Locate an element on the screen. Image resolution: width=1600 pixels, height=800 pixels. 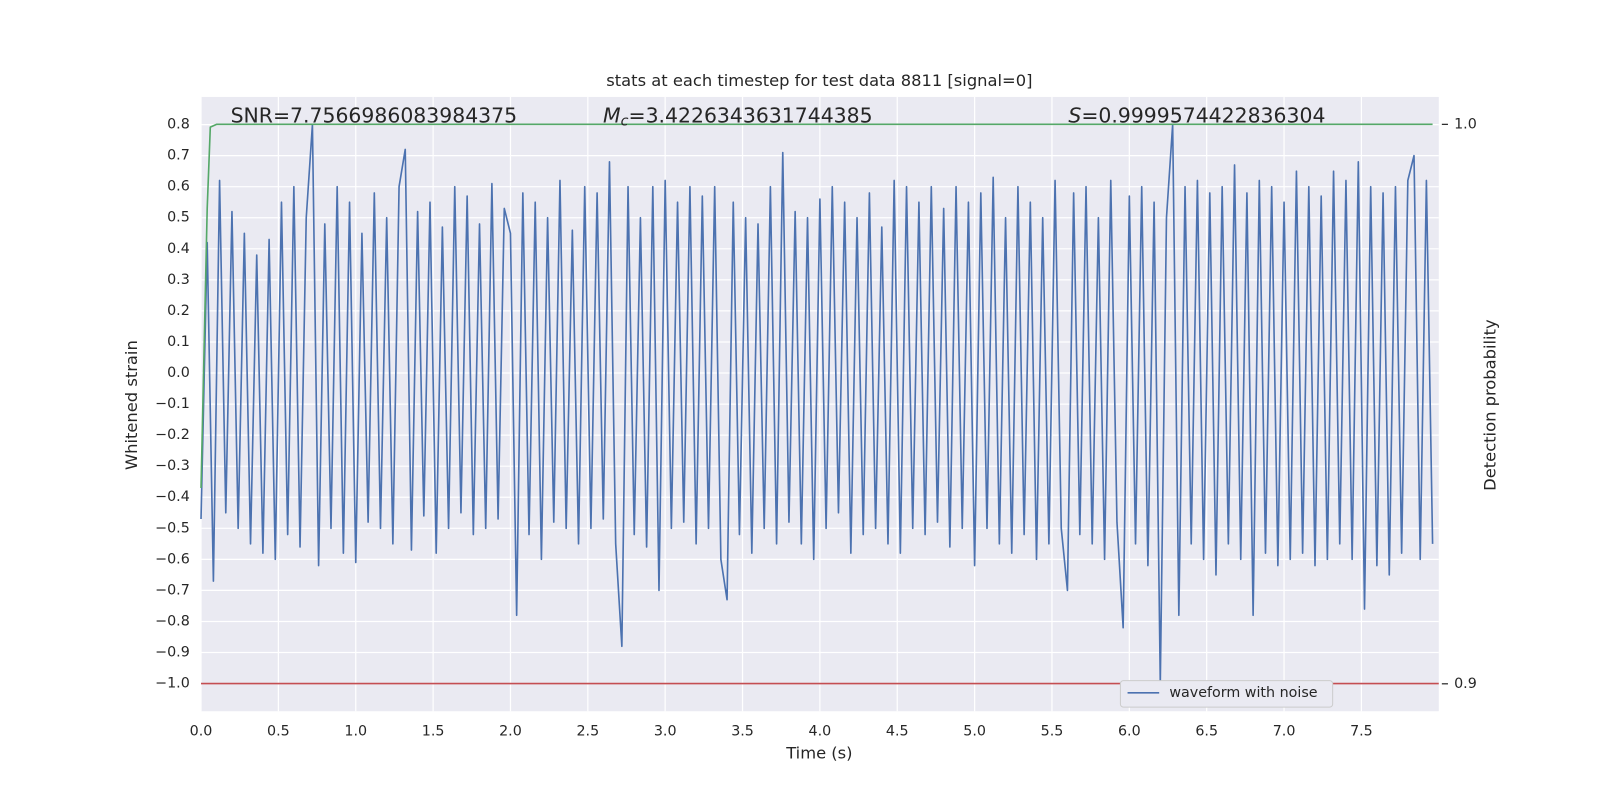
x-tick-label: 0.5 is located at coordinates (278, 732).